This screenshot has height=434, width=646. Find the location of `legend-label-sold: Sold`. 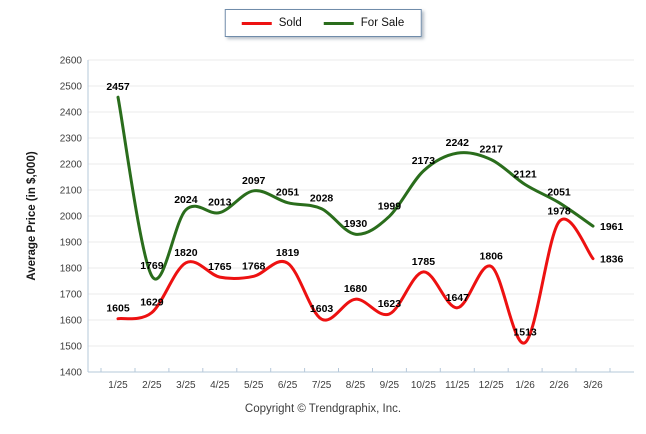

legend-label-sold: Sold is located at coordinates (290, 23).